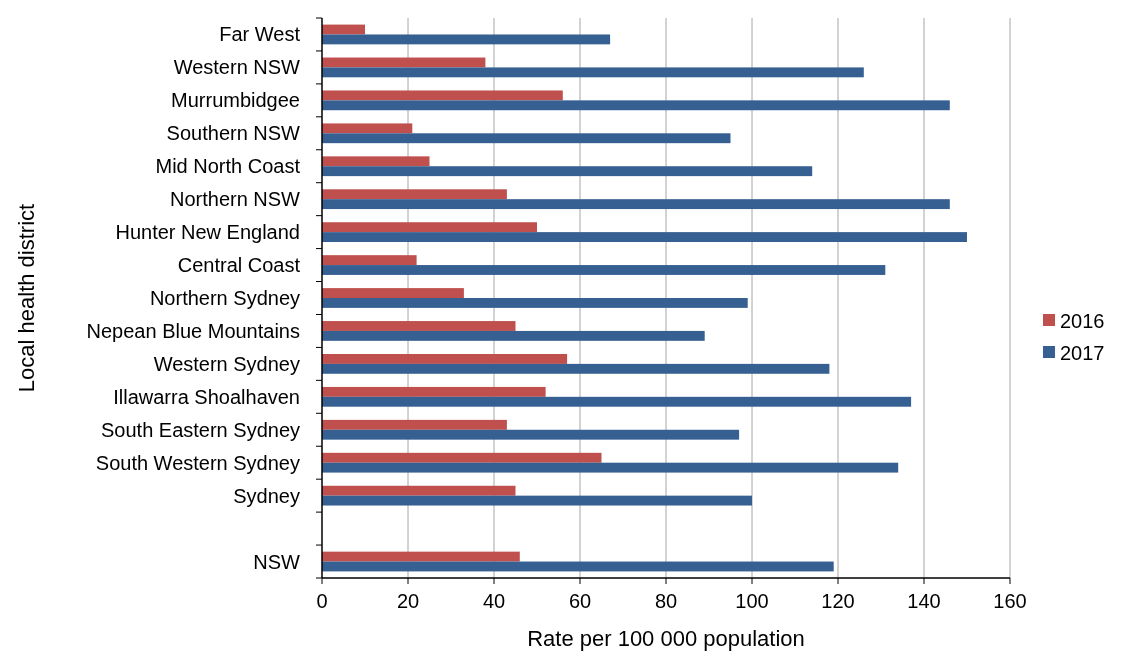 Image resolution: width=1145 pixels, height=656 pixels. Describe the element at coordinates (924, 601) in the screenshot. I see `x-tick-label: 140` at that location.